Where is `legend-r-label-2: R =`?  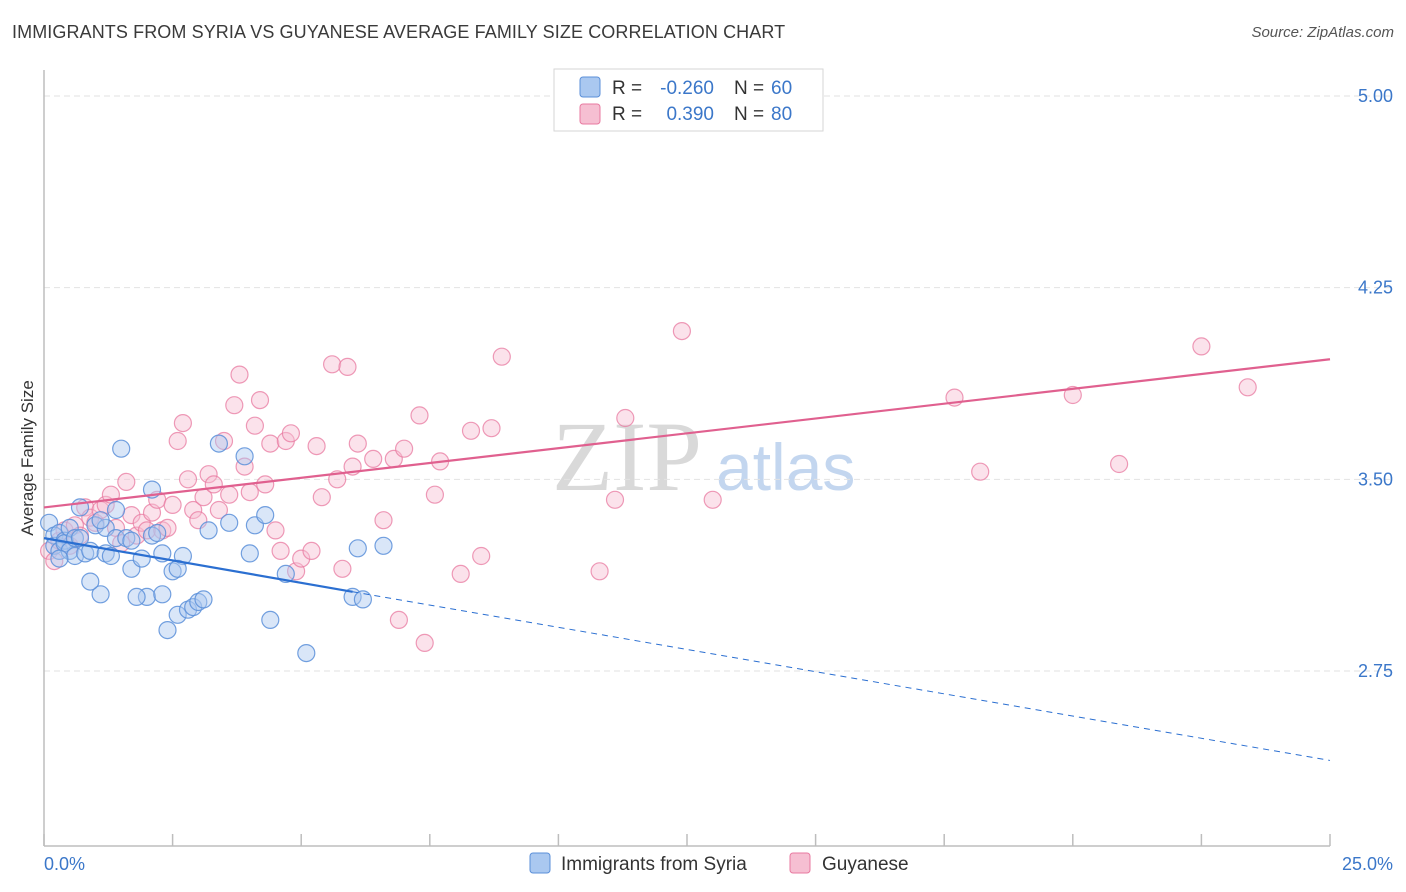 legend-r-label-2: R = is located at coordinates (627, 114).